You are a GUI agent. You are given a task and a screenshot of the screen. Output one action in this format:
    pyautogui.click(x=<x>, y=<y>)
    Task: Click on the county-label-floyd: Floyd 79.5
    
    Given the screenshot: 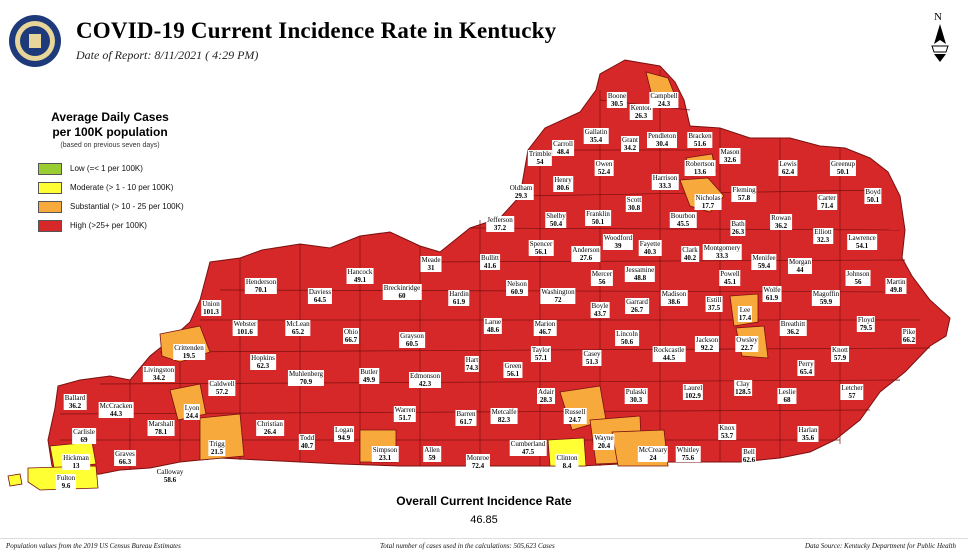 What is the action you would take?
    pyautogui.click(x=866, y=324)
    